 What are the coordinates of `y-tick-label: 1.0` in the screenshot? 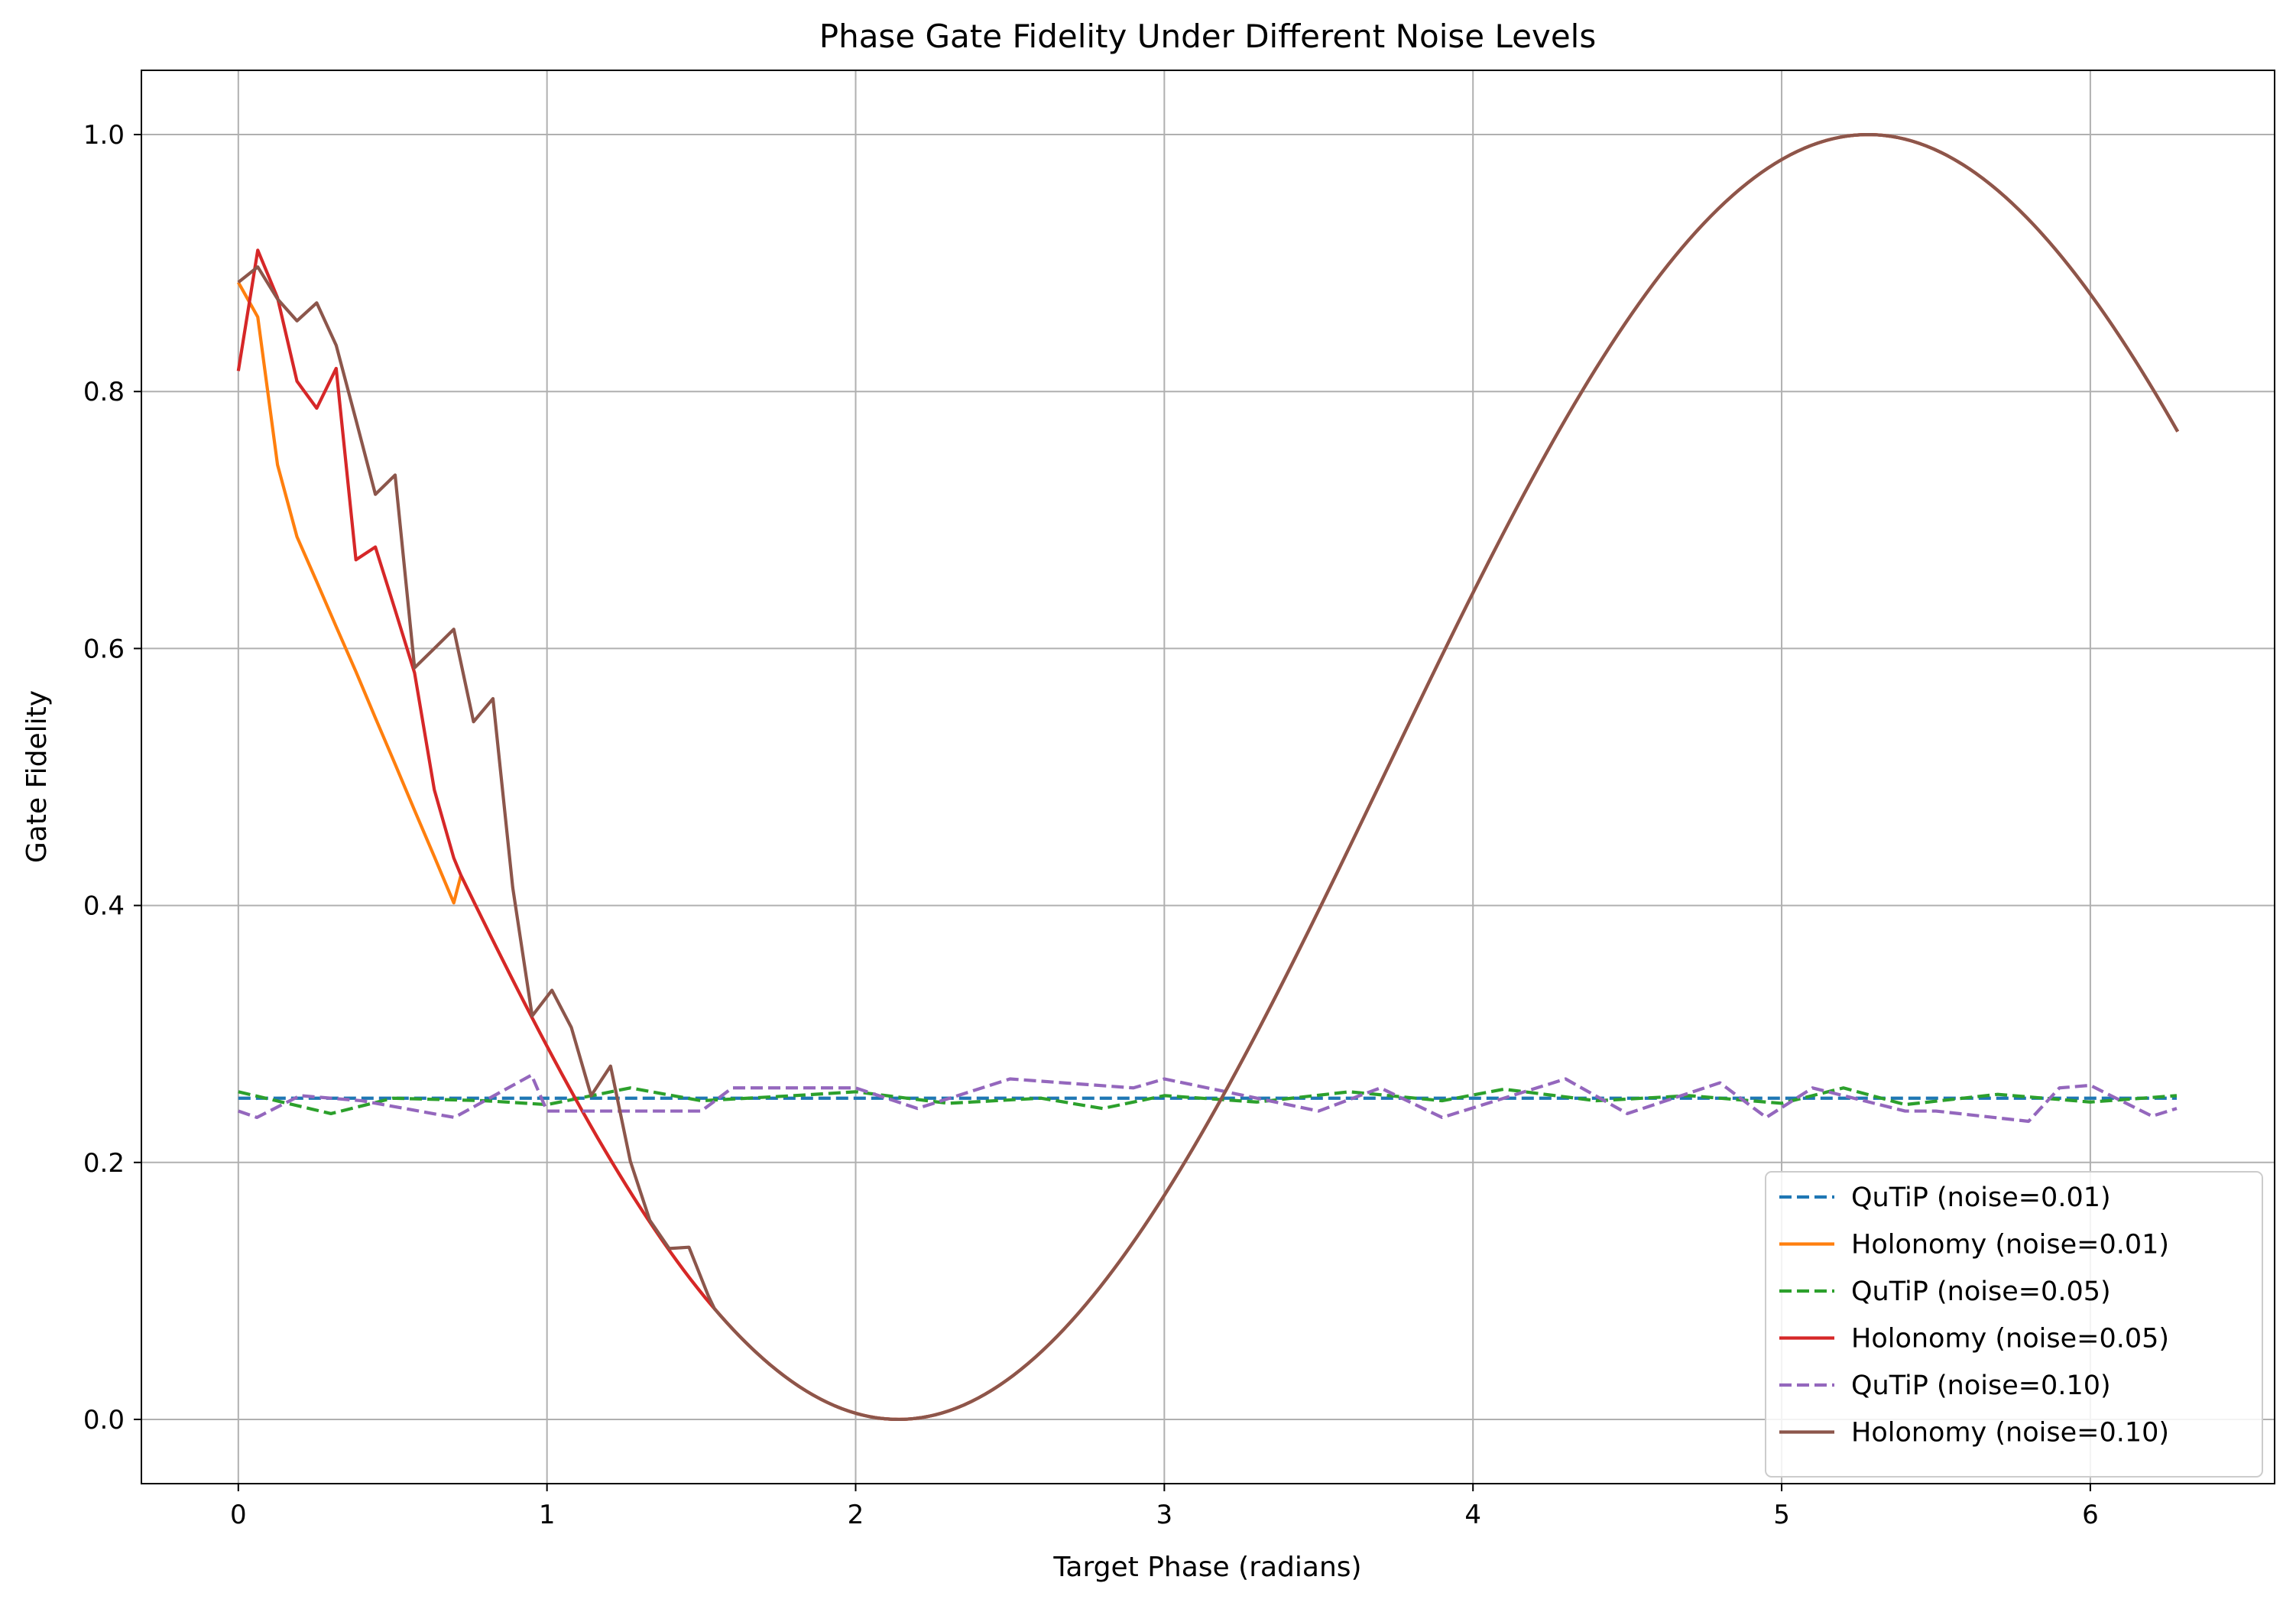 It's located at (104, 135).